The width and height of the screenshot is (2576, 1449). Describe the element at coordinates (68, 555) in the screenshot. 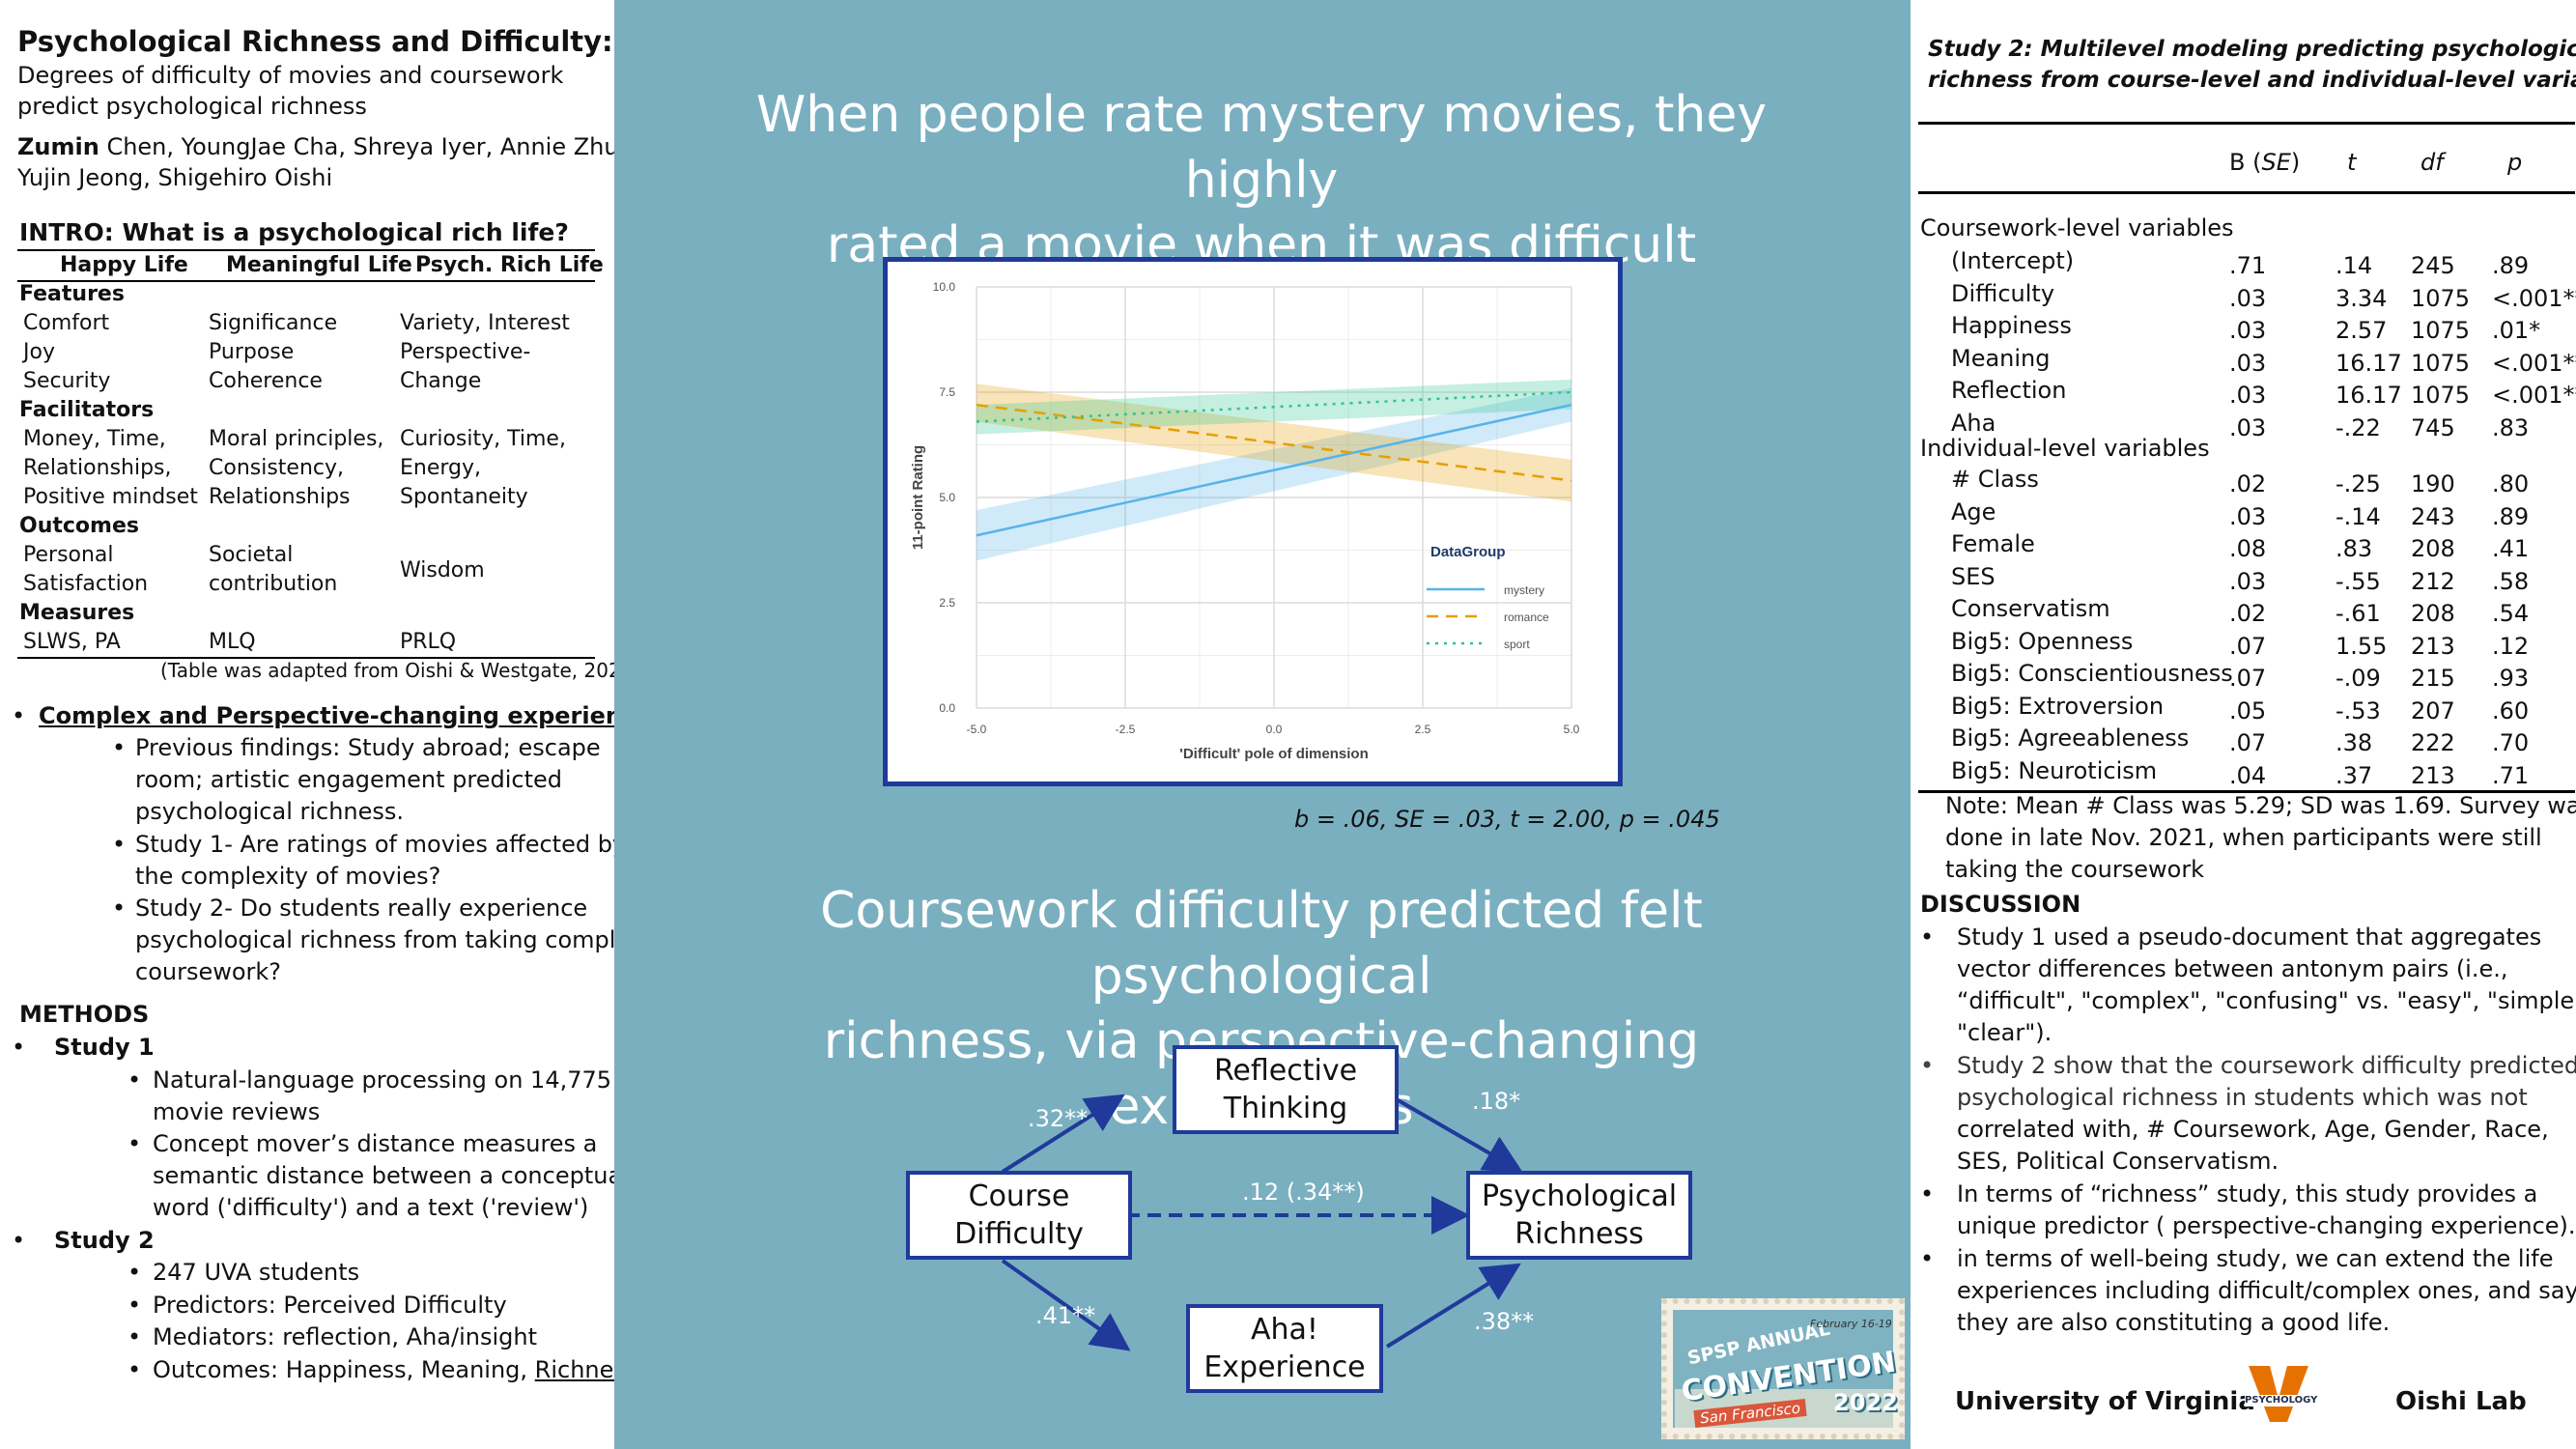

I see `table-cell: Personal` at that location.